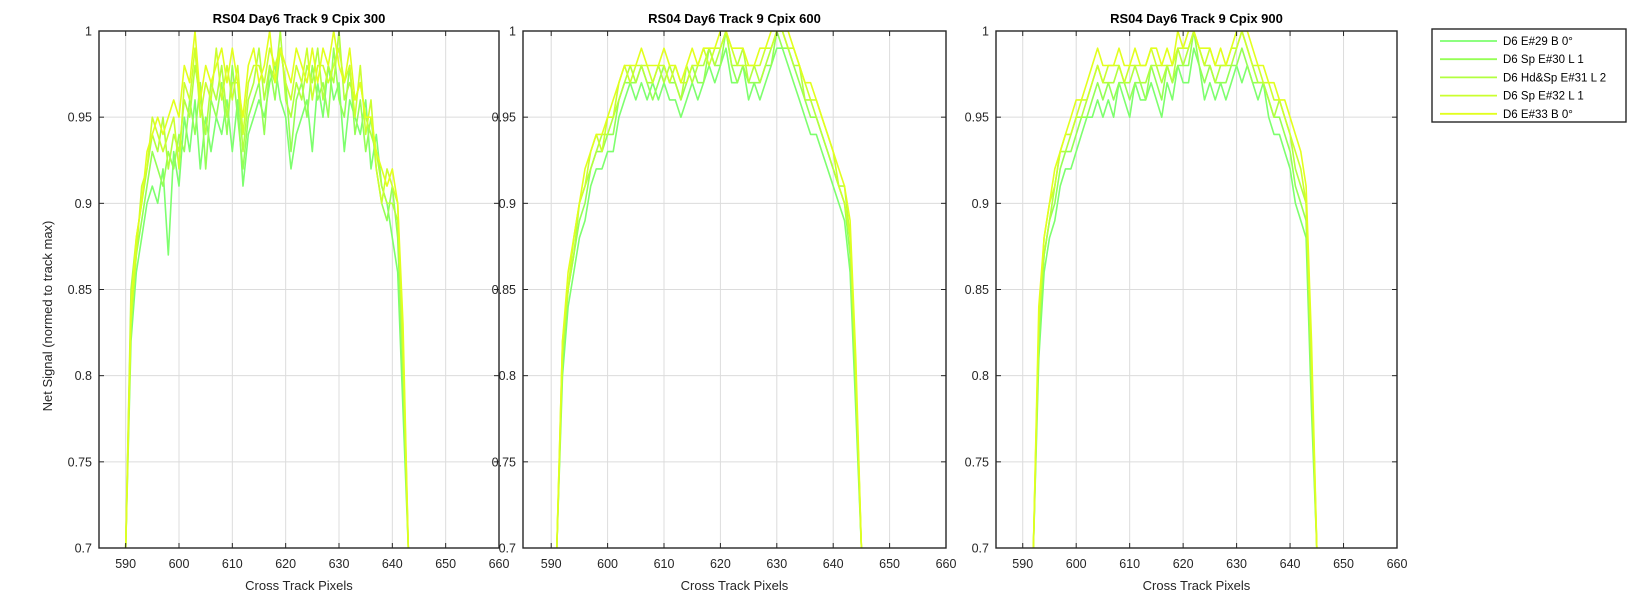 The width and height of the screenshot is (1650, 600). What do you see at coordinates (1538, 115) in the screenshot?
I see `legend-label: D6 E#33 B 0°` at bounding box center [1538, 115].